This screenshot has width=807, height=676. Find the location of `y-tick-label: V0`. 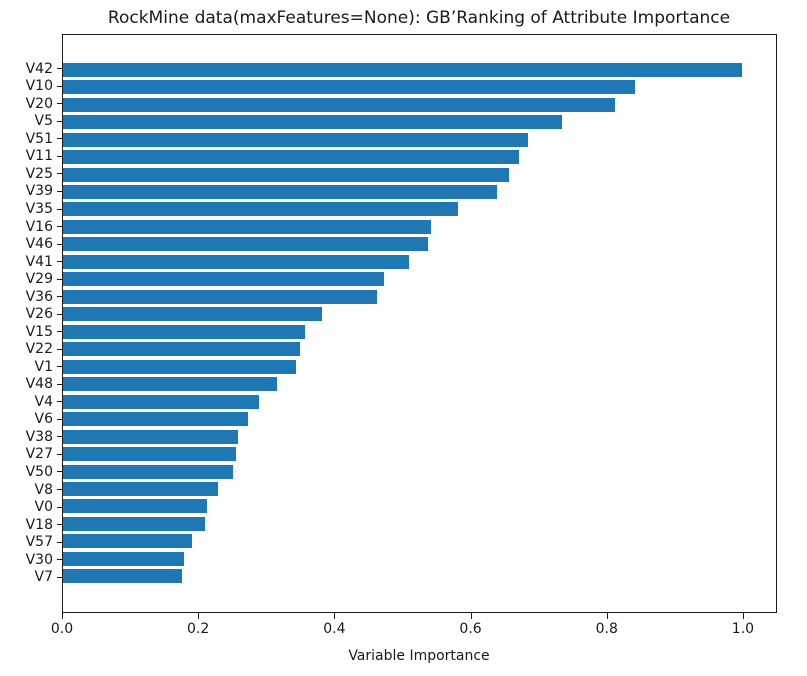

y-tick-label: V0 is located at coordinates (43, 507).